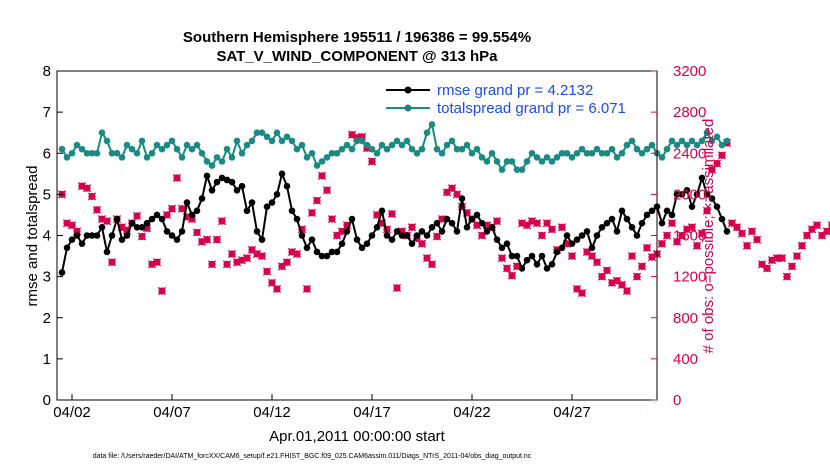 Image resolution: width=830 pixels, height=470 pixels. What do you see at coordinates (408, 108) in the screenshot?
I see `legend-spread-marker` at bounding box center [408, 108].